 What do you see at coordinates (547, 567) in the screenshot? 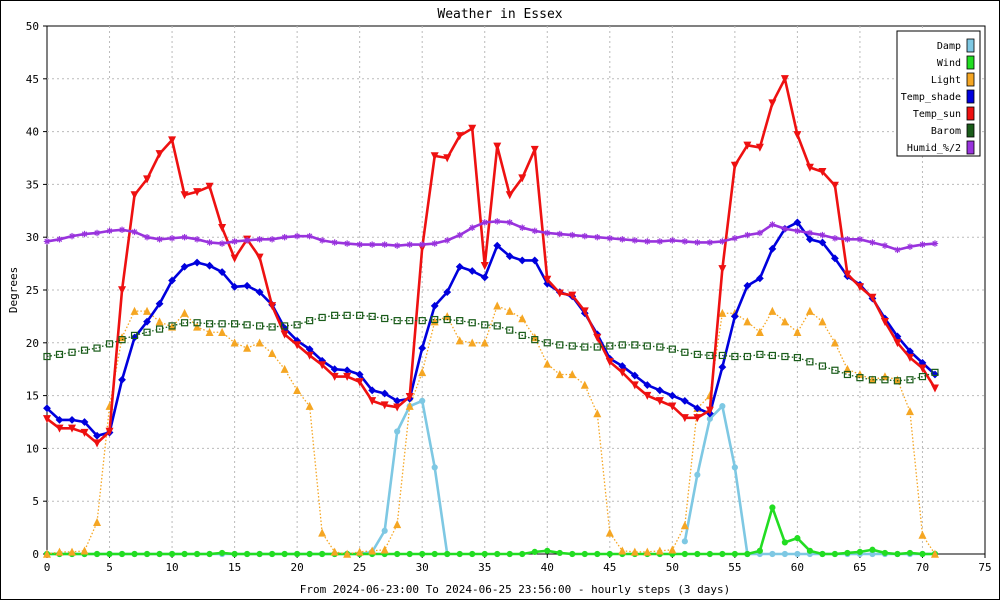
I see `x-tick-label: 40` at bounding box center [547, 567].